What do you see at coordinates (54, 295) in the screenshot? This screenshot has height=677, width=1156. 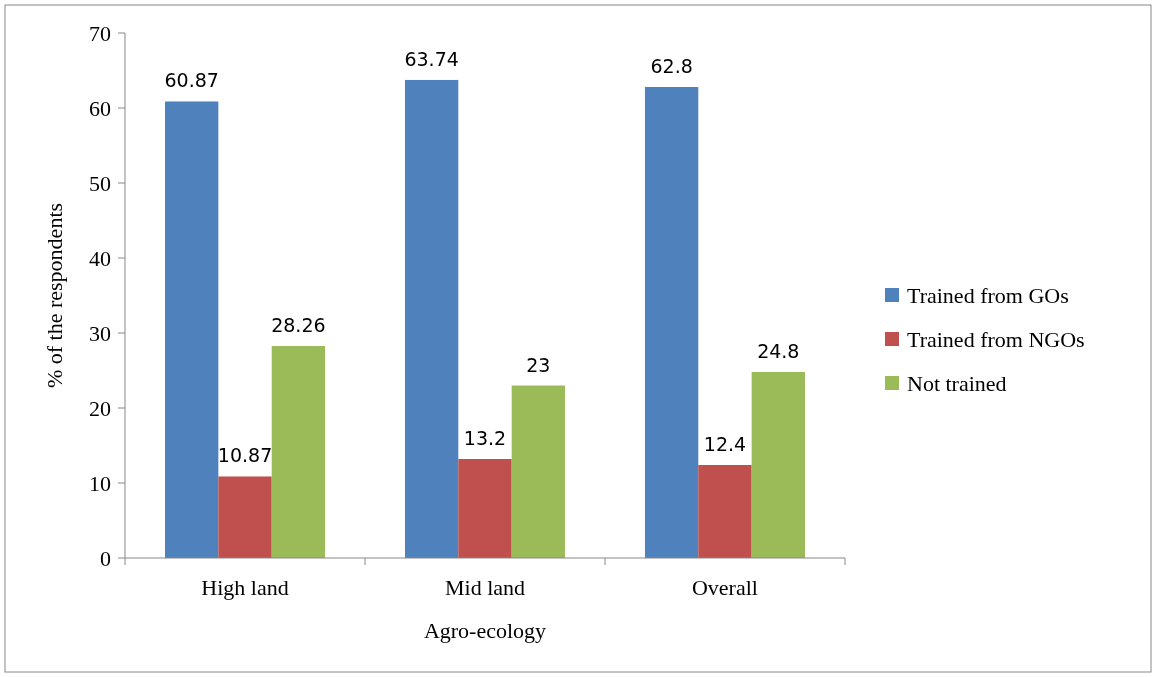 I see `y-axis-title: % of the respondents` at bounding box center [54, 295].